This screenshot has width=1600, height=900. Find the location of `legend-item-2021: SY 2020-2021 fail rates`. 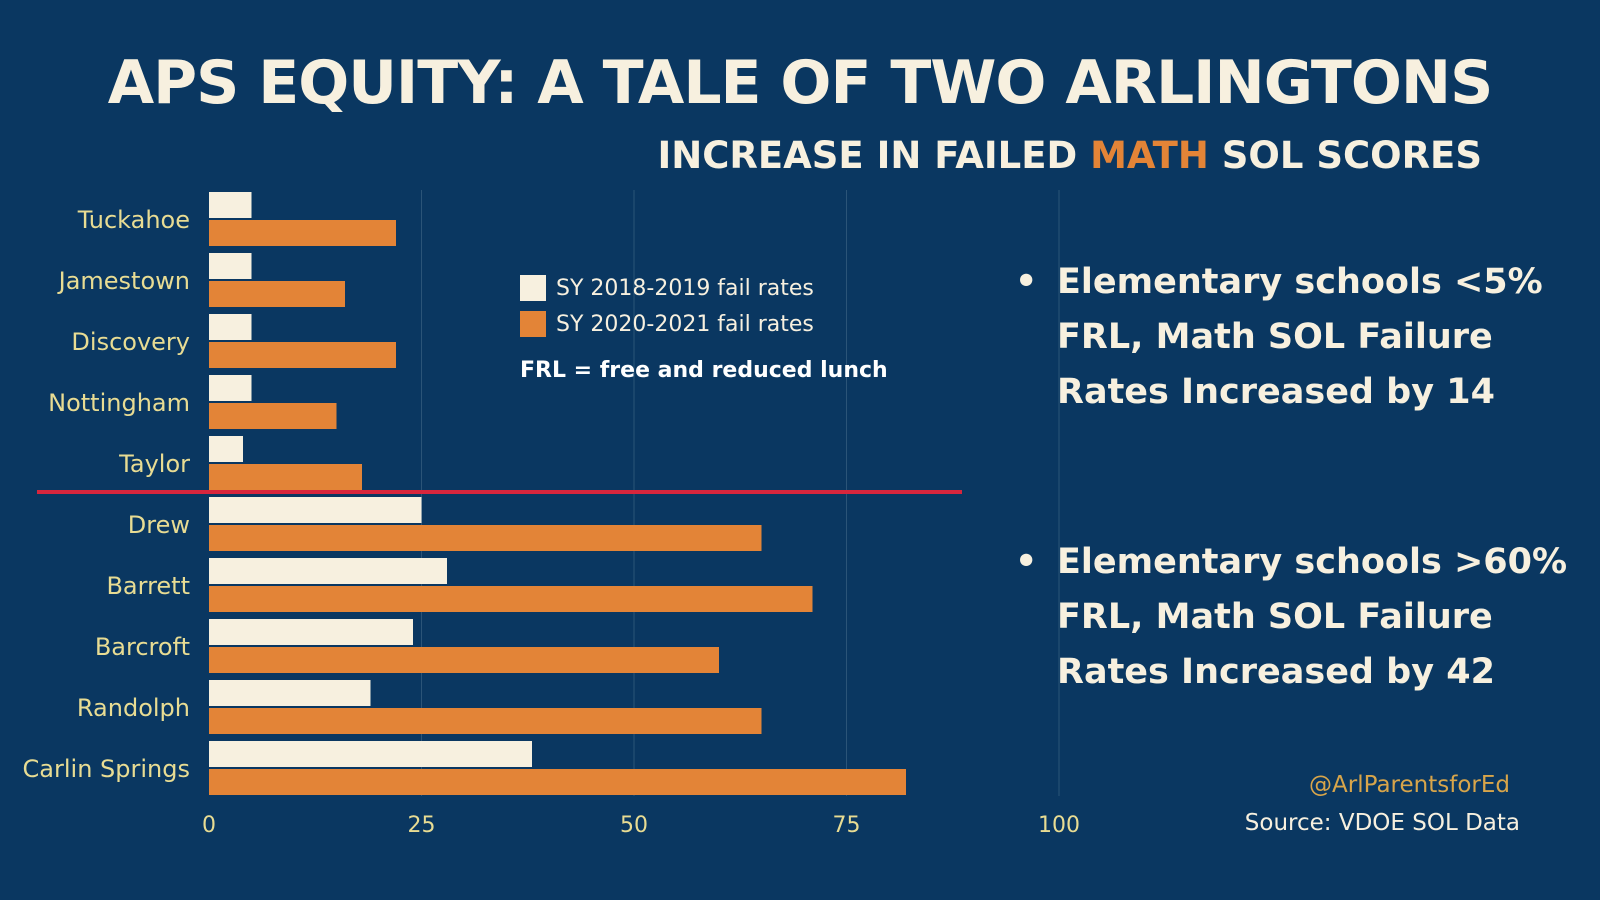

legend-item-2021: SY 2020-2021 fail rates is located at coordinates (704, 324).